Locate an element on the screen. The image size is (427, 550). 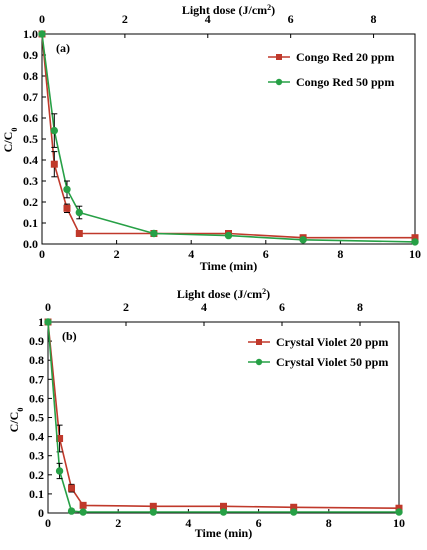
legend-entry: Crystal Violet 50 ppm is located at coordinates (318, 362).